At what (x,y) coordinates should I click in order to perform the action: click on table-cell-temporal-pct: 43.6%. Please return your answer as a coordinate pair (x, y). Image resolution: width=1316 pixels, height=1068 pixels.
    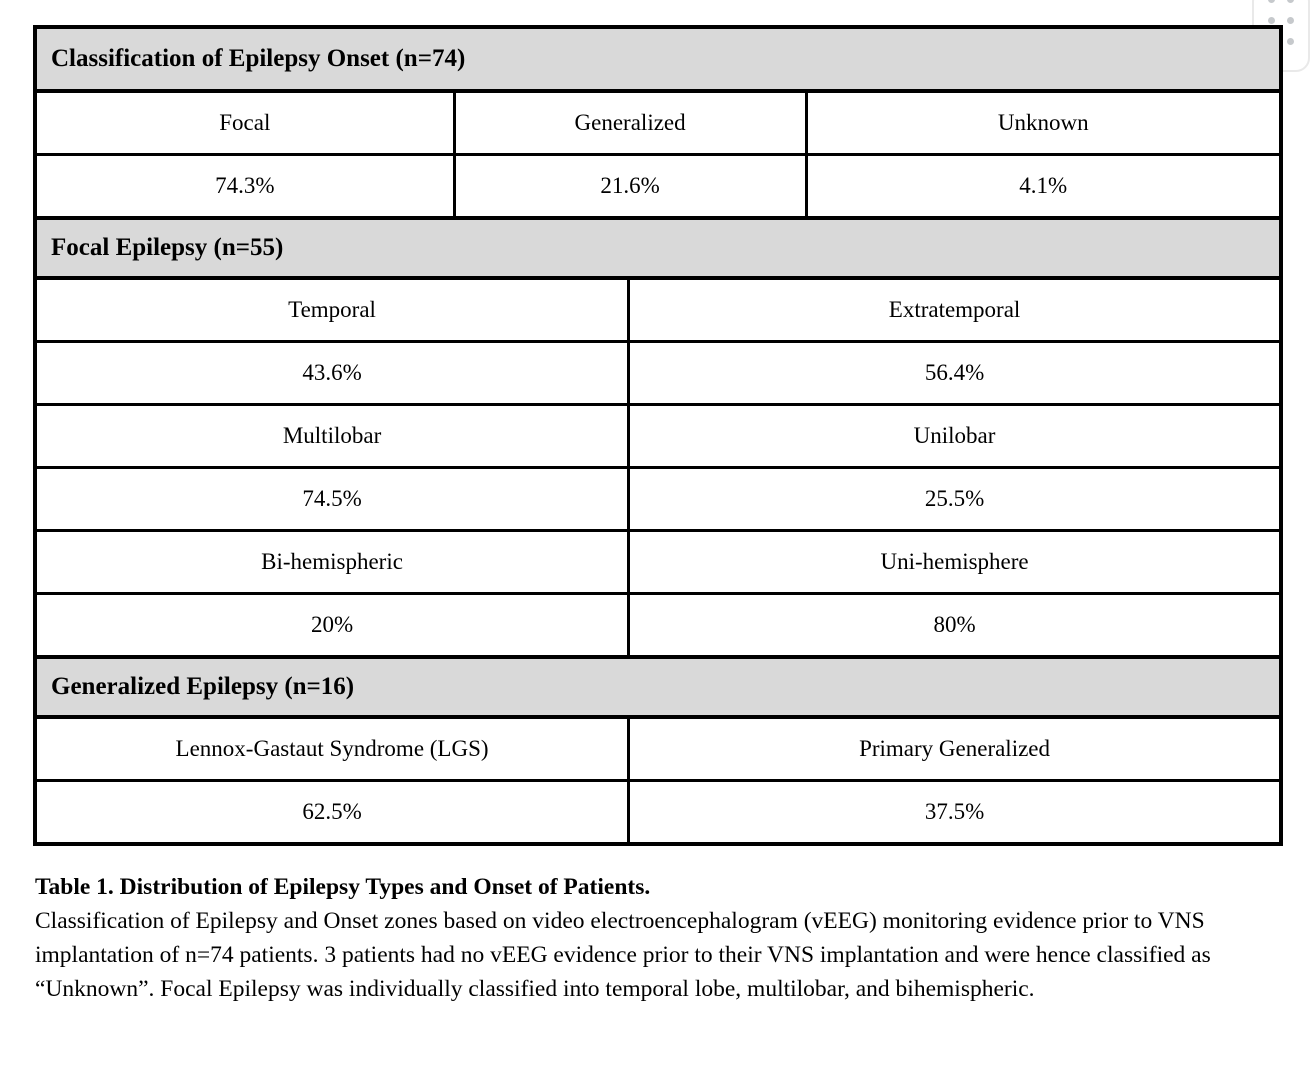
    Looking at the image, I should click on (332, 373).